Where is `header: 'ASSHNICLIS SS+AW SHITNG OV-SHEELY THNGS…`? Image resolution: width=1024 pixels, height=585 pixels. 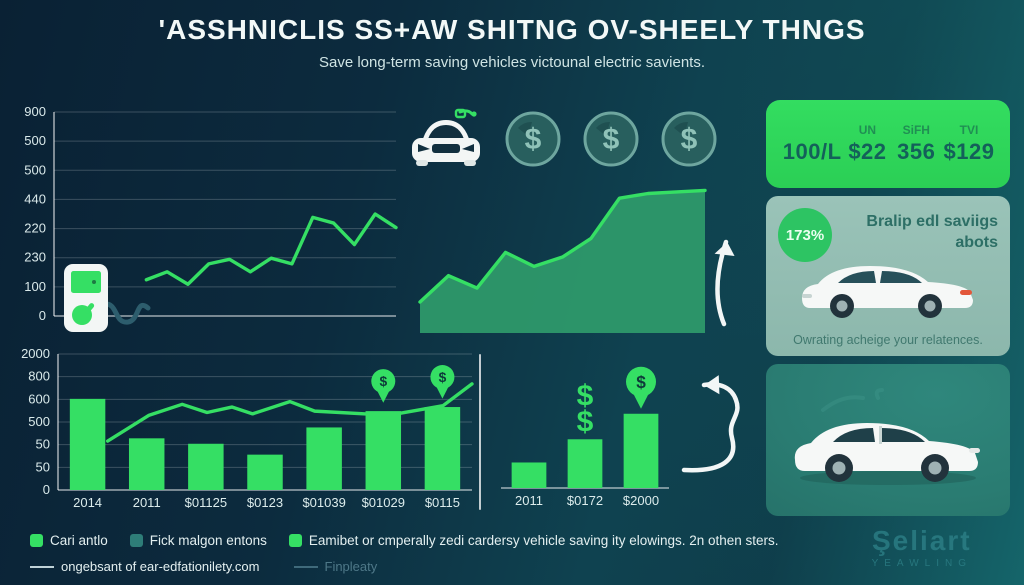 header: 'ASSHNICLIS SS+AW SHITNG OV-SHEELY THNGS… is located at coordinates (512, 42).